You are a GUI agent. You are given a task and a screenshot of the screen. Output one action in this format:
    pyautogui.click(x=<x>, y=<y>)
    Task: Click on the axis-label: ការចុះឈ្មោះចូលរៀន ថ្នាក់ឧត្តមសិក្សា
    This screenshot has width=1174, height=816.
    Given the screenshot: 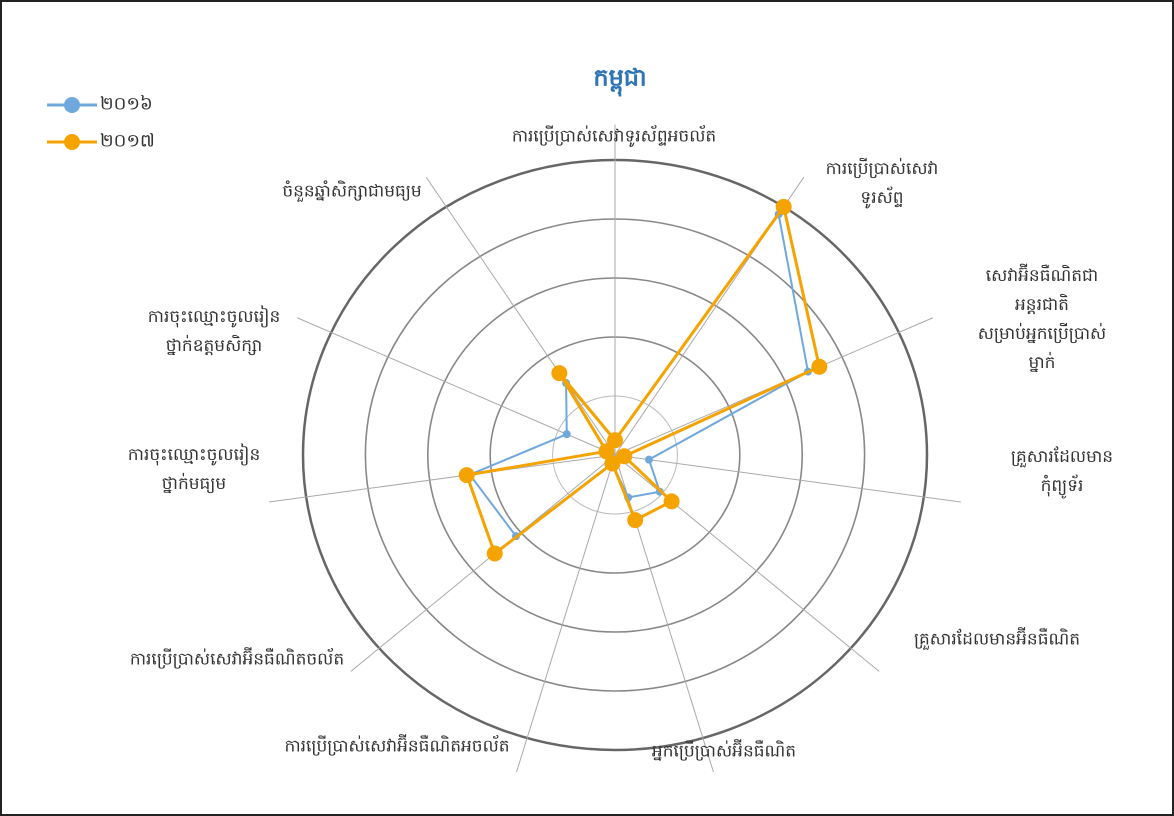 What is the action you would take?
    pyautogui.click(x=214, y=331)
    